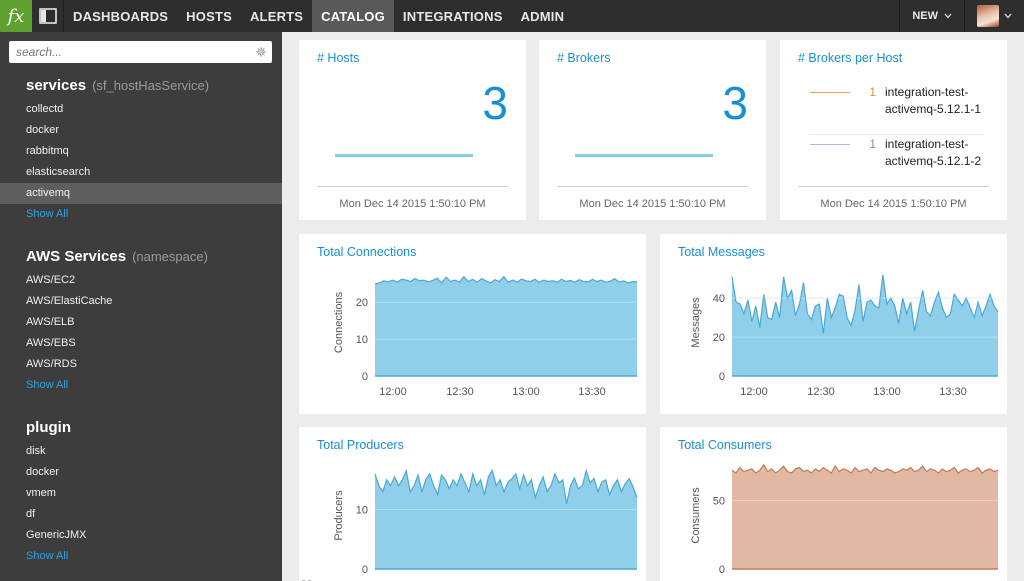  I want to click on brokers-count: 3, so click(735, 103).